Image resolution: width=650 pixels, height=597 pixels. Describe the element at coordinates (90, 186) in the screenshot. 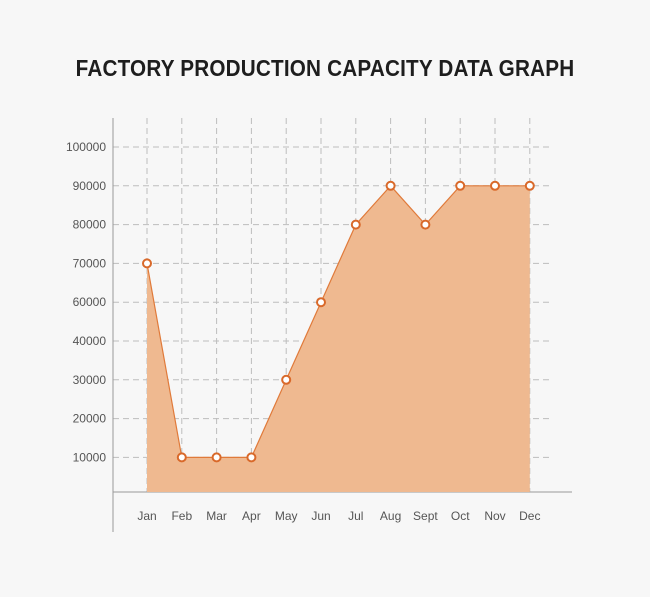

I see `y-tick-label: 90000` at that location.